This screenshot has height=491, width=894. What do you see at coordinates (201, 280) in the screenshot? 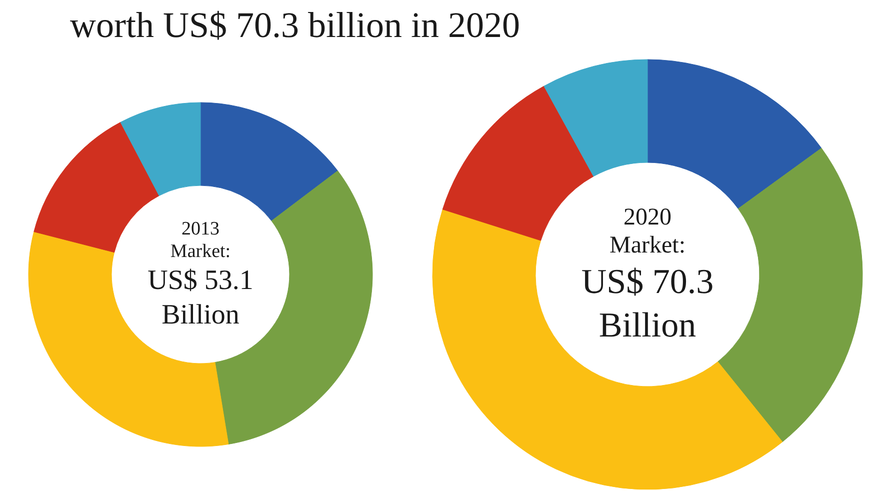
I see `text: US$ 53.1` at bounding box center [201, 280].